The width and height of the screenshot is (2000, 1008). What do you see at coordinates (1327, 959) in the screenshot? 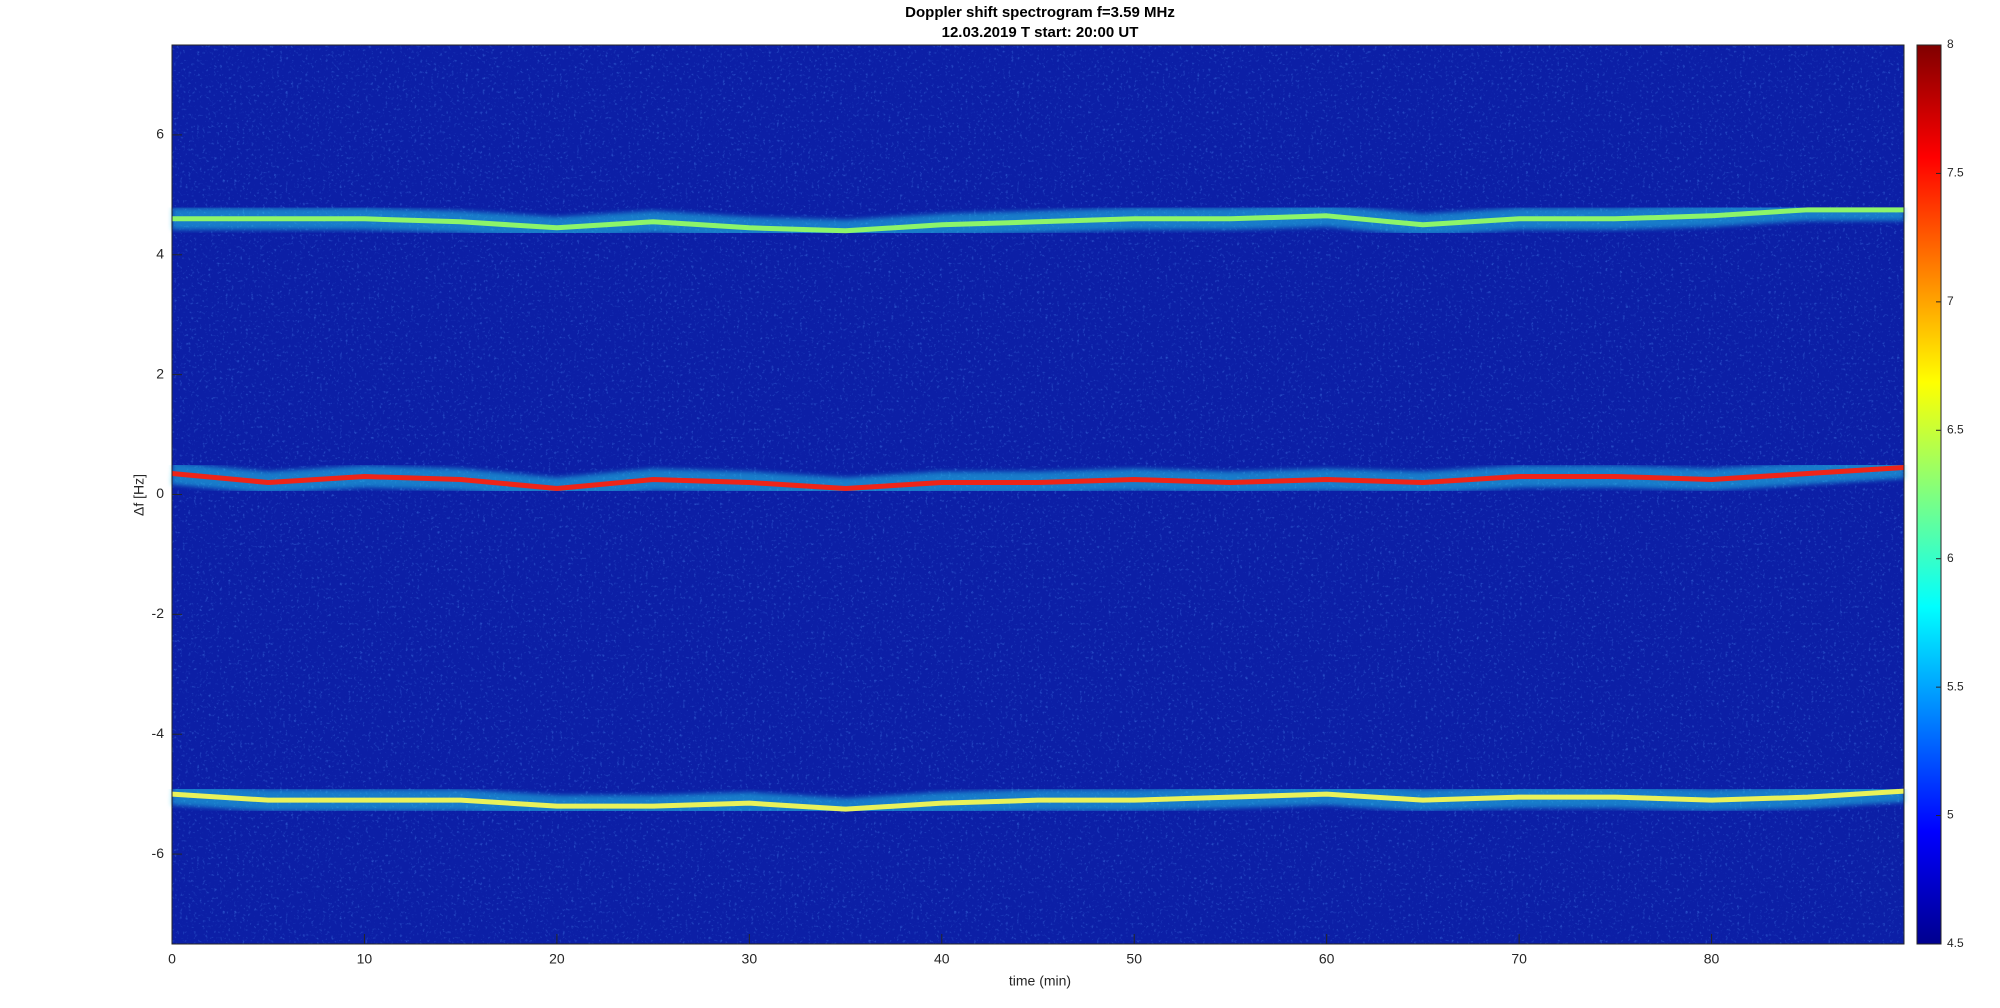
I see `x-tick-label: 60` at bounding box center [1327, 959].